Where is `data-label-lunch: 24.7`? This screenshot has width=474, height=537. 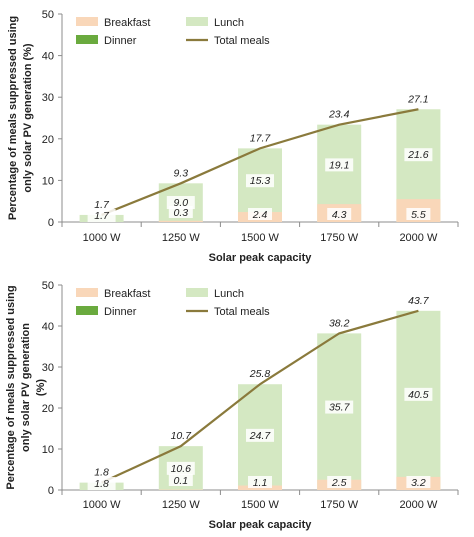 data-label-lunch: 24.7 is located at coordinates (260, 436).